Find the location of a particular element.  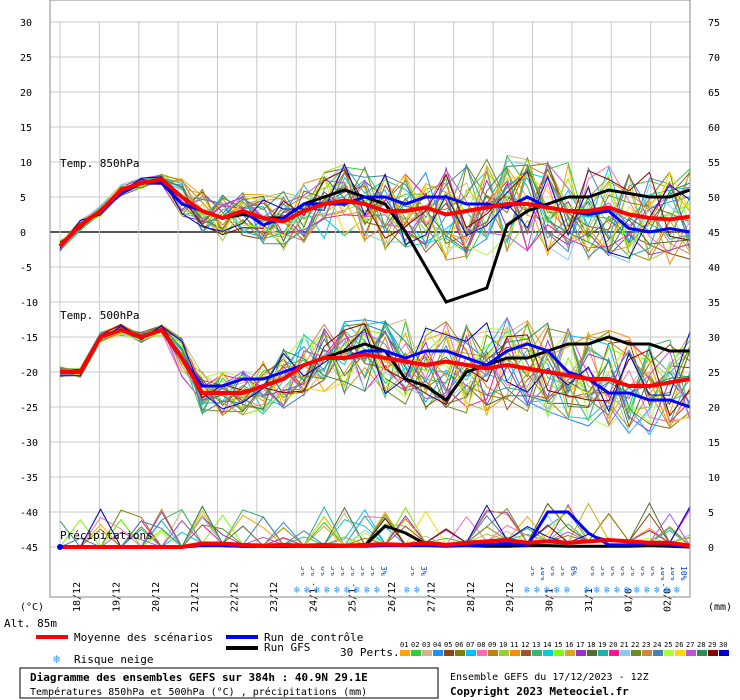

perturbation-15-t850 is located at coordinates (375, 205).